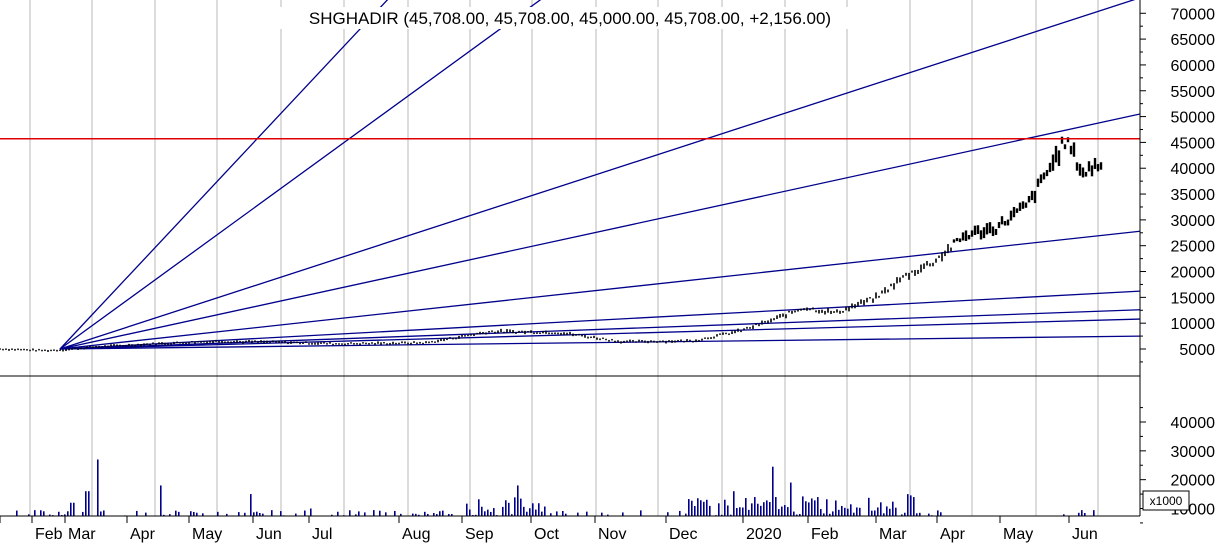 This screenshot has height=543, width=1220. Describe the element at coordinates (479, 534) in the screenshot. I see `time-tick-label: Sep` at that location.